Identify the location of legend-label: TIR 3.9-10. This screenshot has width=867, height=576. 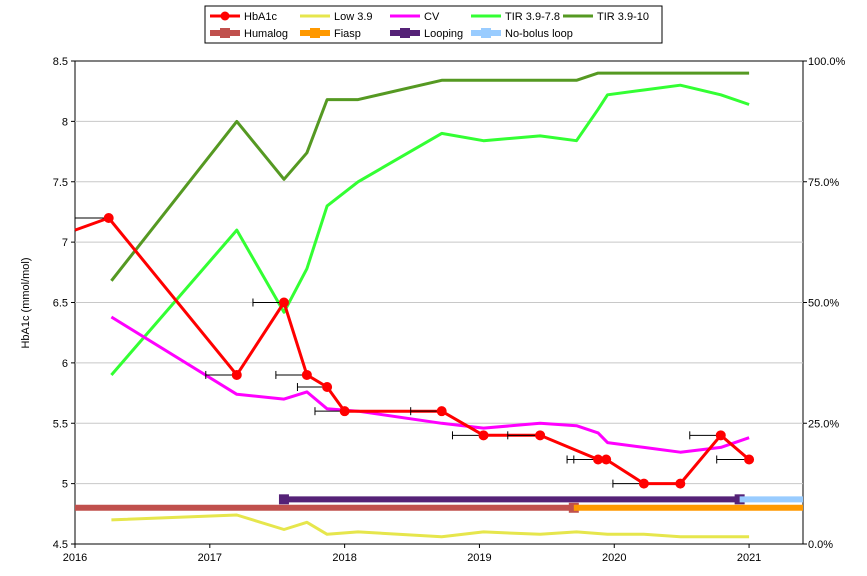
(623, 17).